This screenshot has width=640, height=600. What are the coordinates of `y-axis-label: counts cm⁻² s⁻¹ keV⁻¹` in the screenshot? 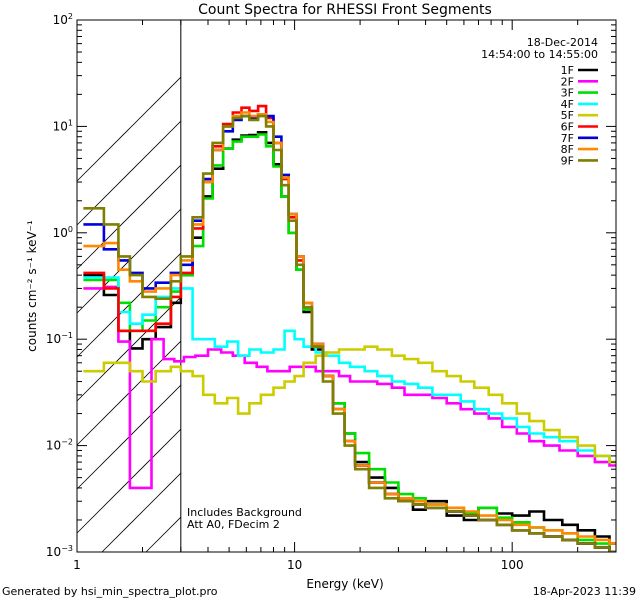 It's located at (32, 286).